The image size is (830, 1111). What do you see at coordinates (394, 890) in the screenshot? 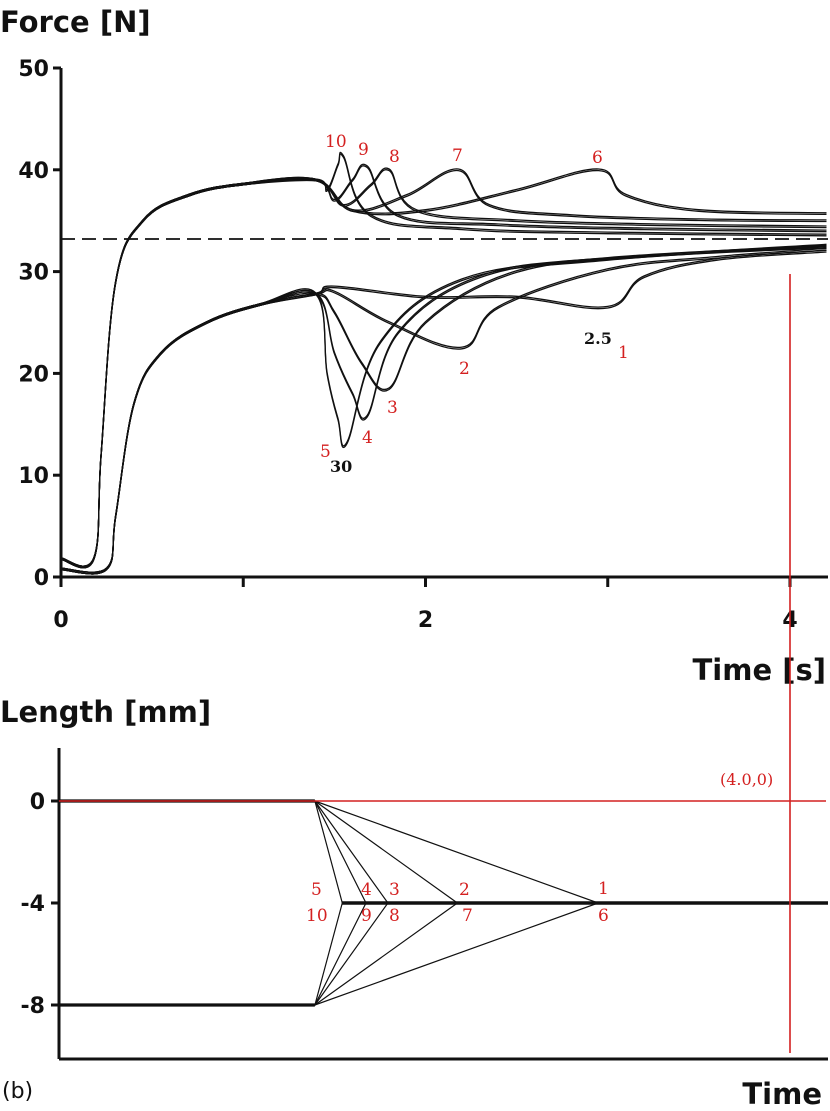
I see `length-label-3: 3` at bounding box center [394, 890].